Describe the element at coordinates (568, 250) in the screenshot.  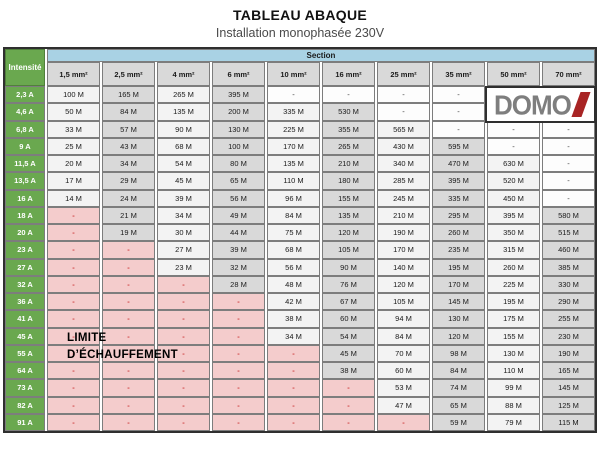
I see `table-cell: 460 M` at that location.